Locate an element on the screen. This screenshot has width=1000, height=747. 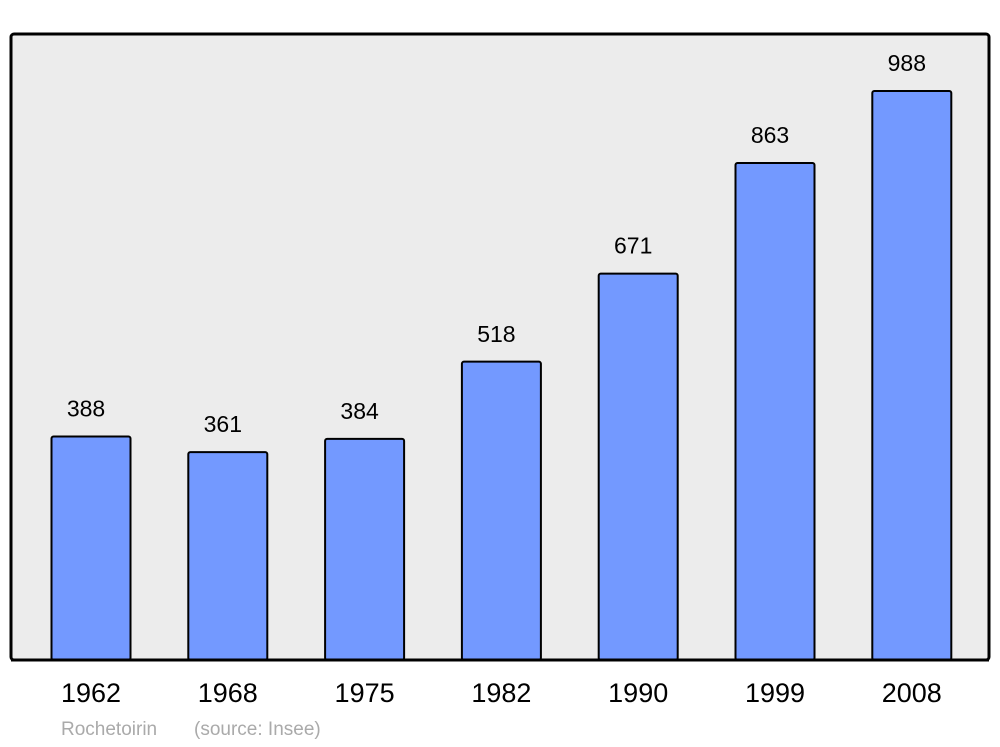
value-label: 384 is located at coordinates (359, 411).